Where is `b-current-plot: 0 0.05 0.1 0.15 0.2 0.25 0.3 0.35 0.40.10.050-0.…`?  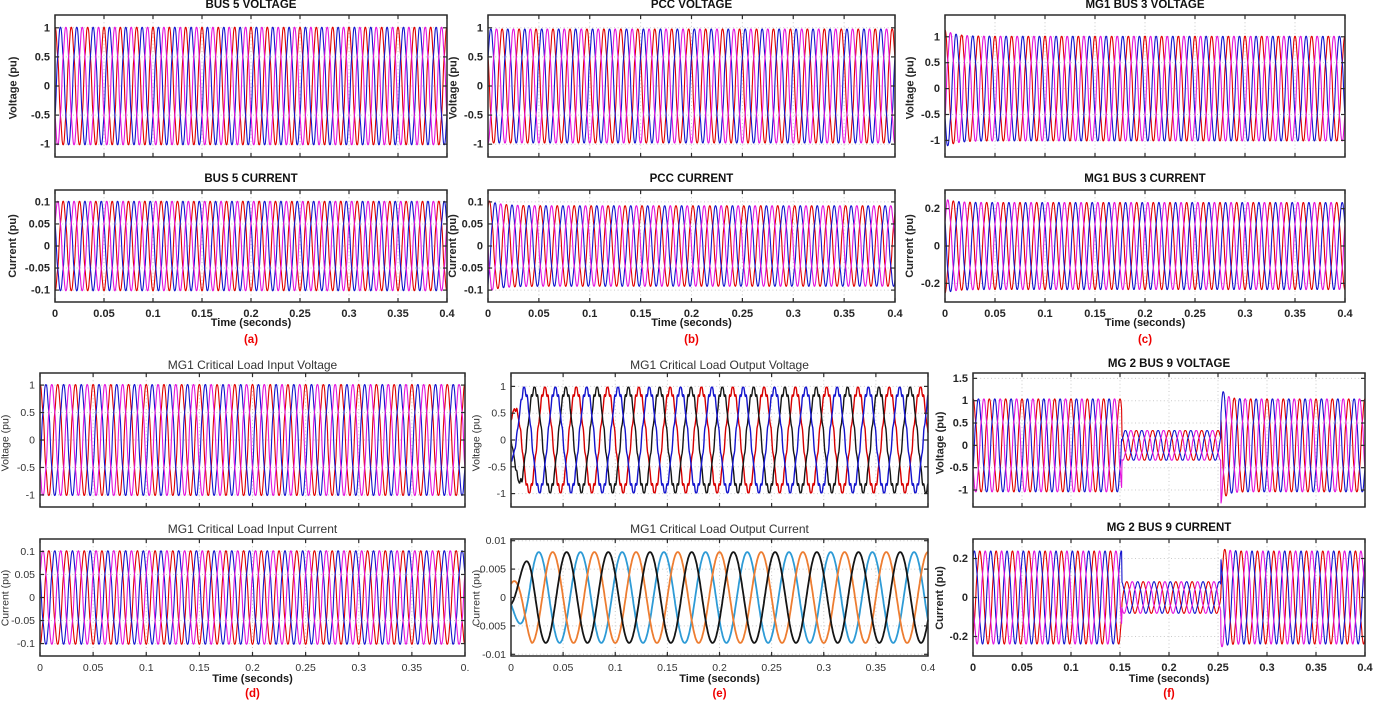
b-current-plot: 0 0.05 0.1 0.15 0.2 0.25 0.3 0.35 0.40.10.050-0.… is located at coordinates (682, 254).